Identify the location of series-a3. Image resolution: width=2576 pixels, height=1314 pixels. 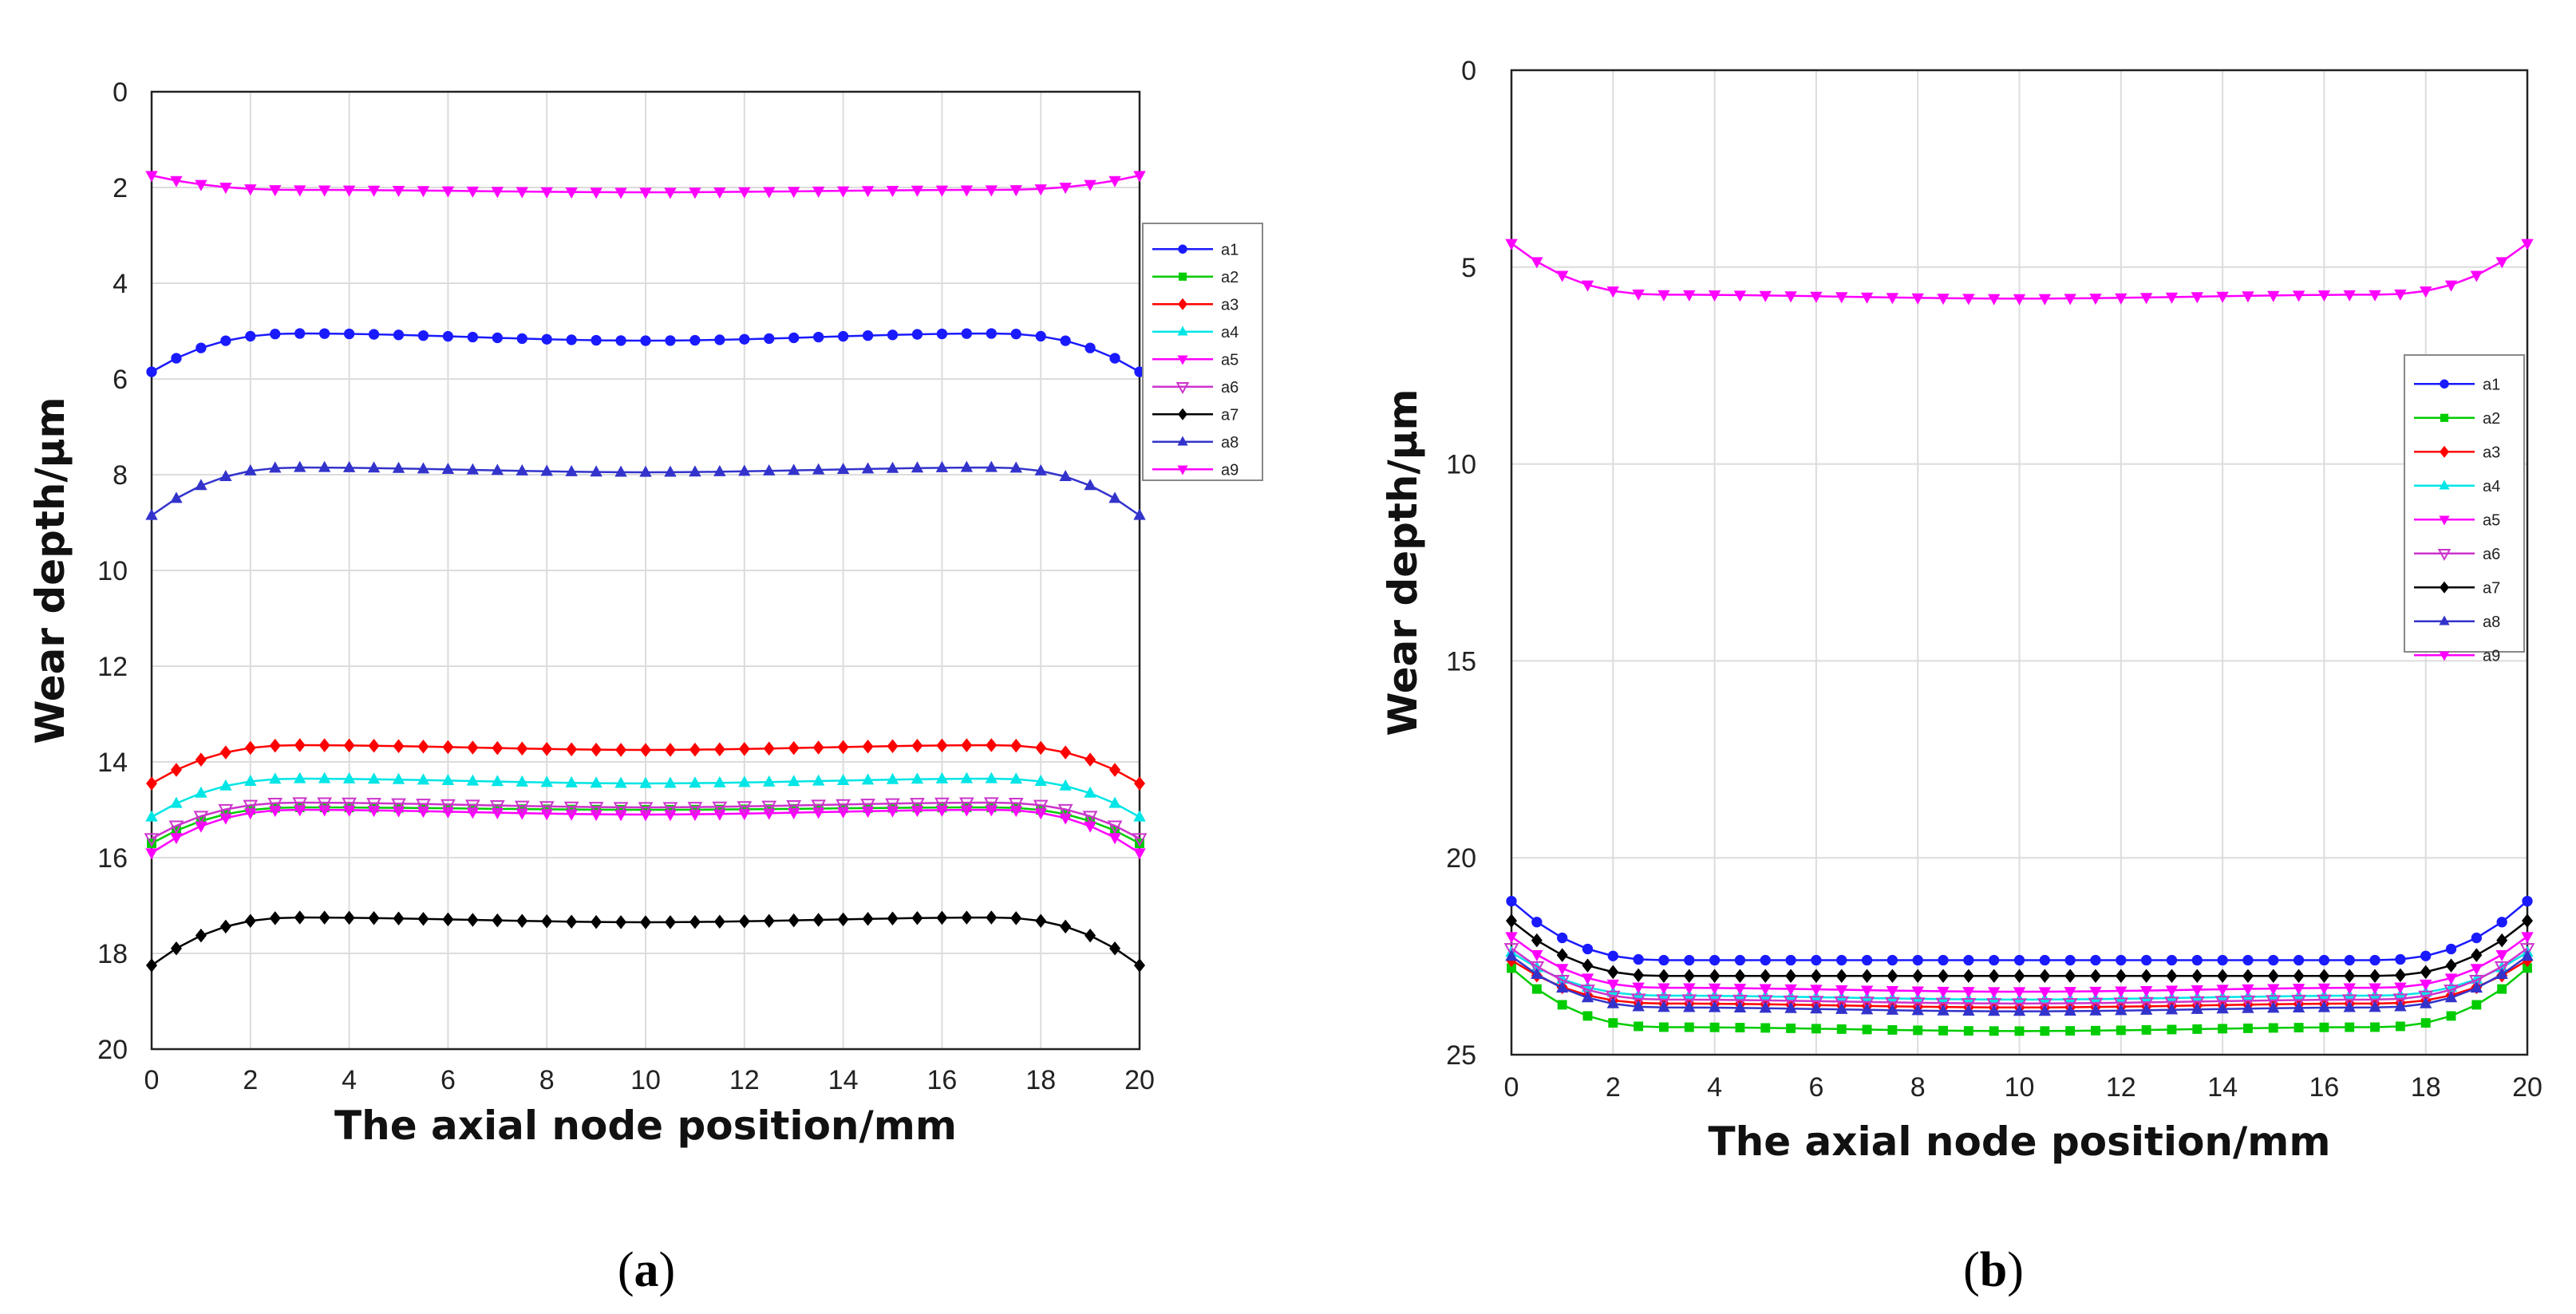
(645, 764).